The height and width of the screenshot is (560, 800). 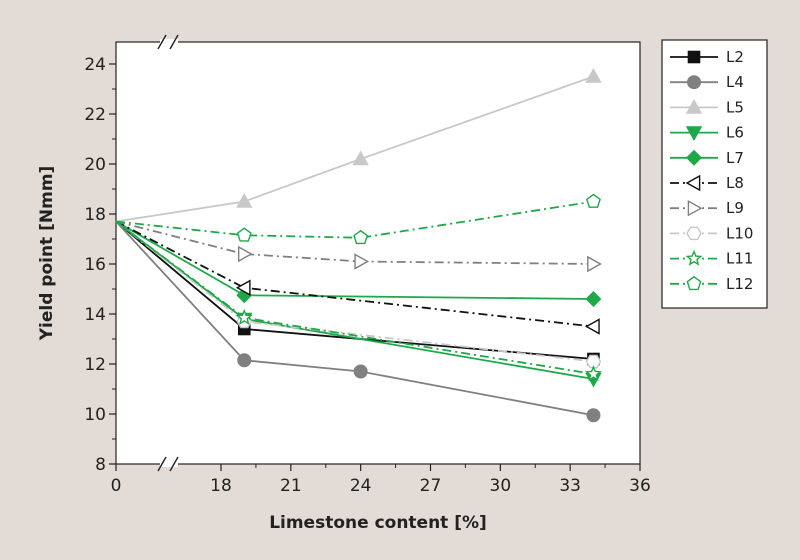 I want to click on legend-label: L4, so click(x=735, y=82).